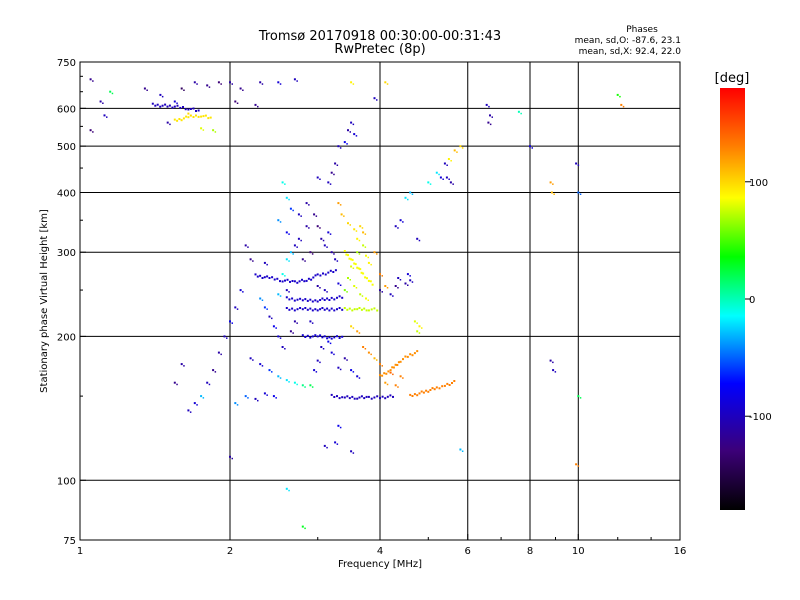 The height and width of the screenshot is (600, 800). Describe the element at coordinates (628, 41) in the screenshot. I see `stats-line-o: mean, sd,O: -87.6, 23.1` at that location.